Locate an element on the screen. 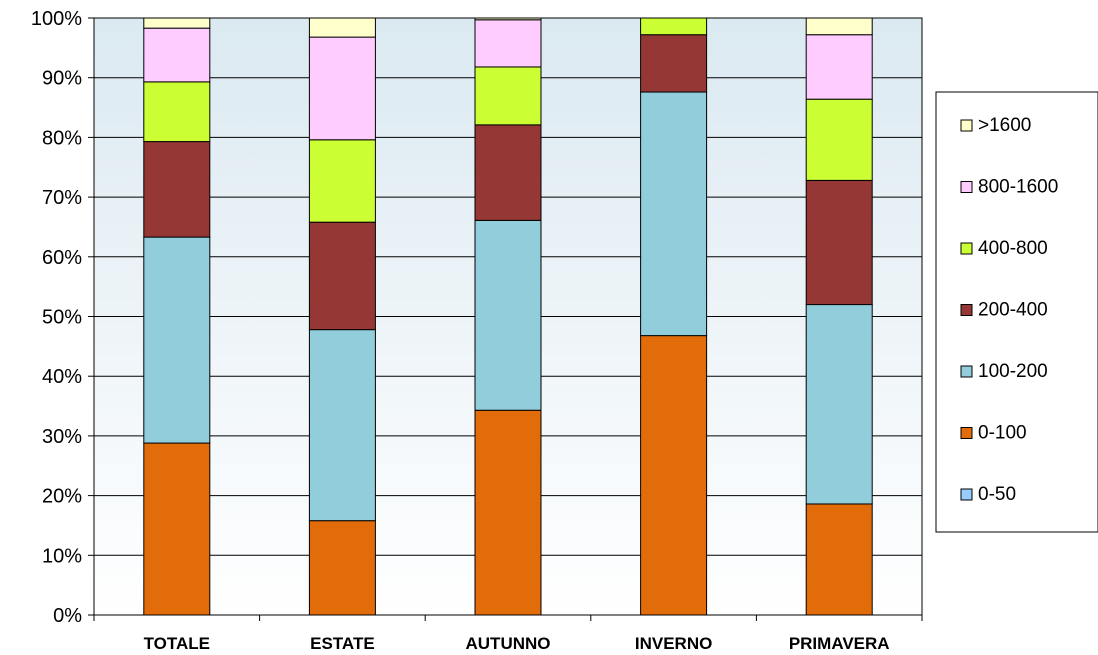 This screenshot has height=655, width=1098. y-tick-label: 0% is located at coordinates (67, 616).